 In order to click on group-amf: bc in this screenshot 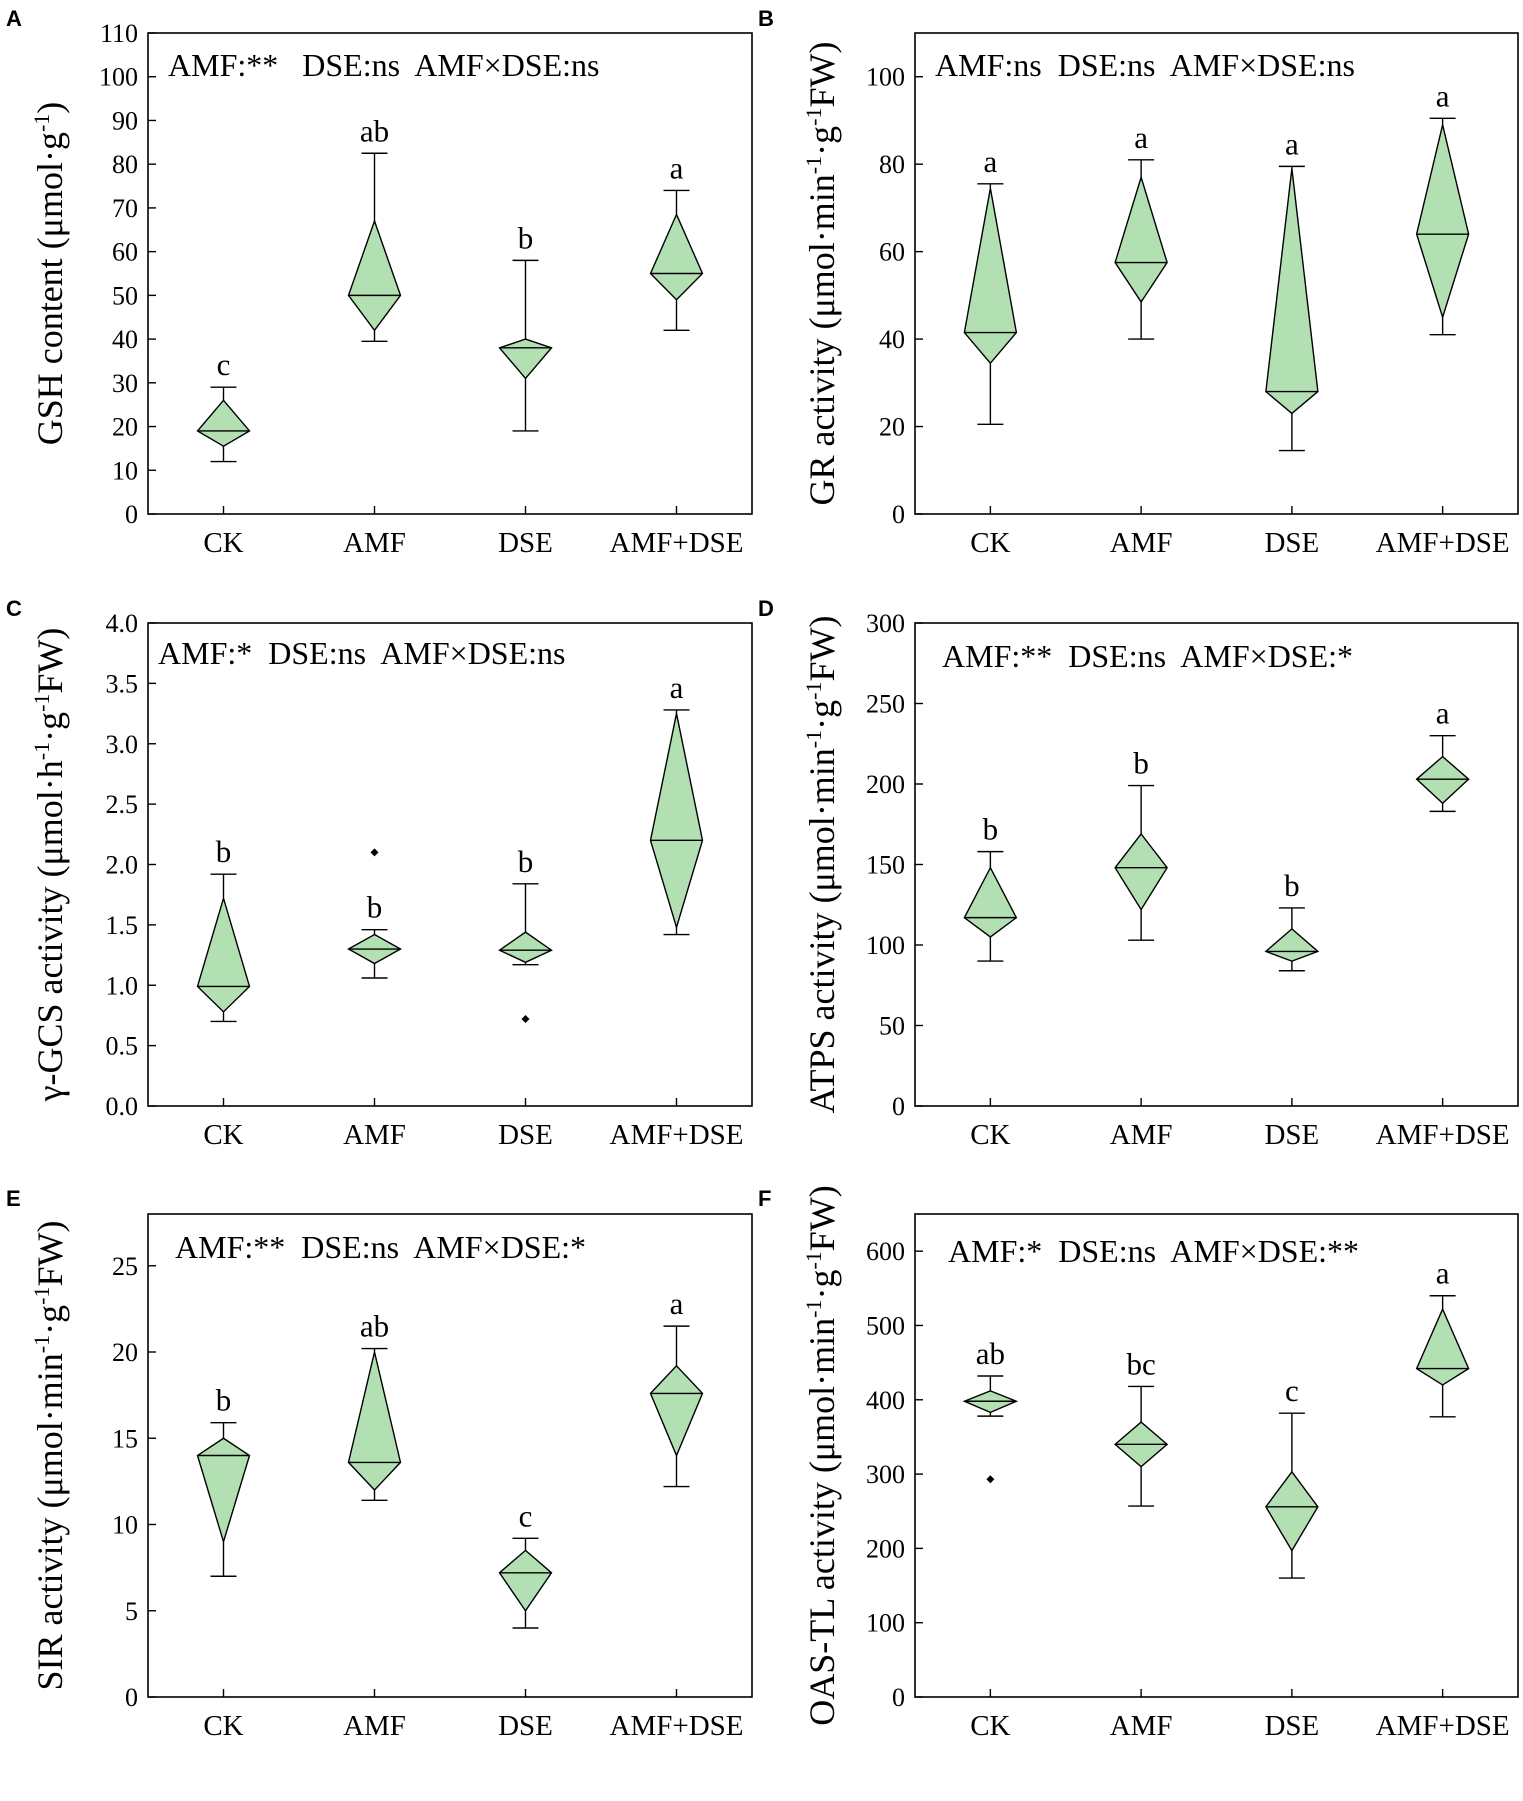, I will do `click(1141, 1426)`.